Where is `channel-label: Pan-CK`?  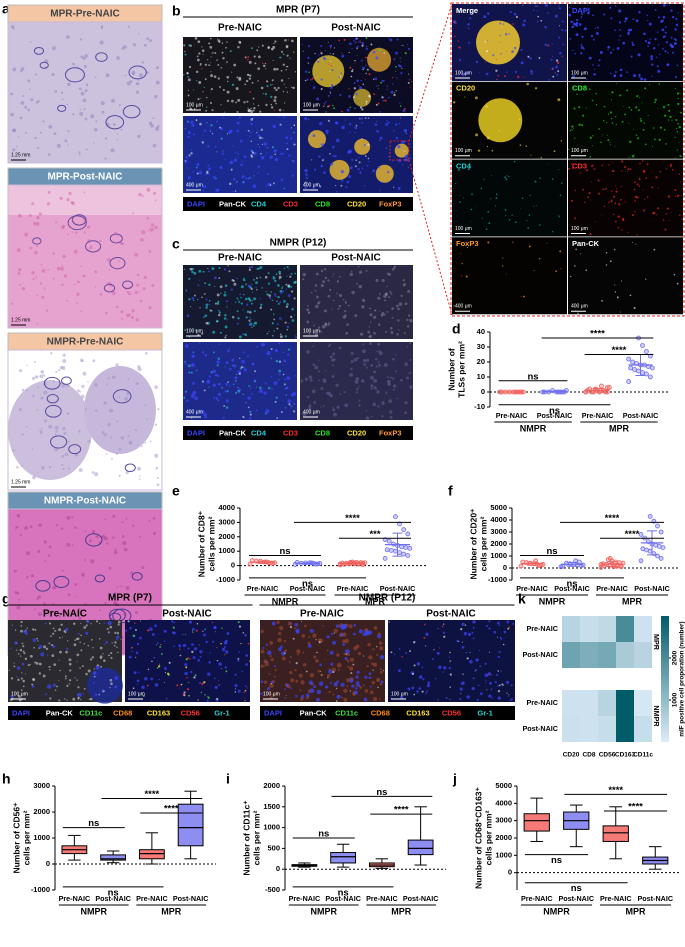
channel-label: Pan-CK is located at coordinates (586, 243).